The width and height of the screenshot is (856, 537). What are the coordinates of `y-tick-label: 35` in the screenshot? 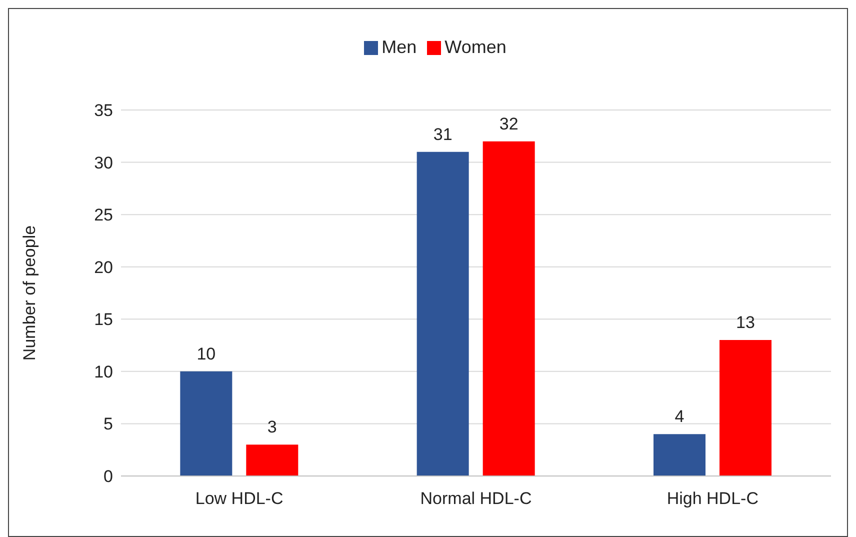 It's located at (103, 110).